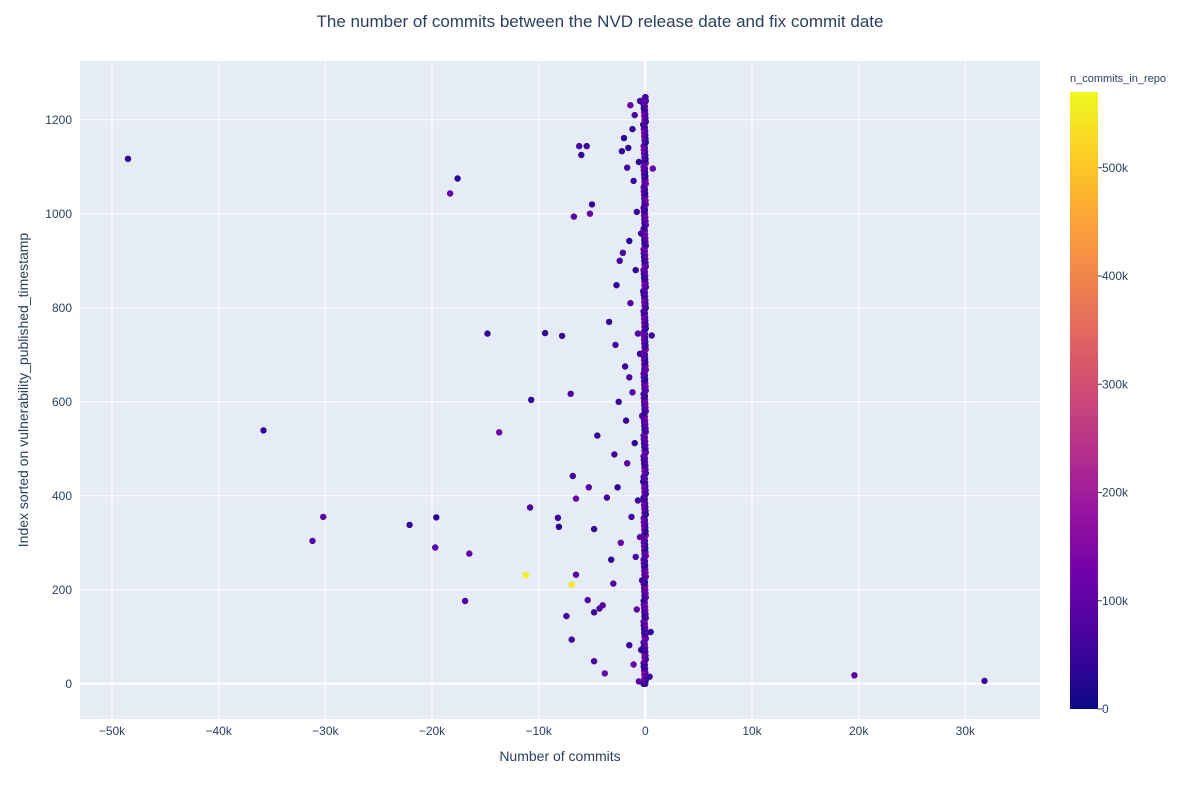 This screenshot has width=1200, height=800. I want to click on x-tick-label: −10k, so click(538, 731).